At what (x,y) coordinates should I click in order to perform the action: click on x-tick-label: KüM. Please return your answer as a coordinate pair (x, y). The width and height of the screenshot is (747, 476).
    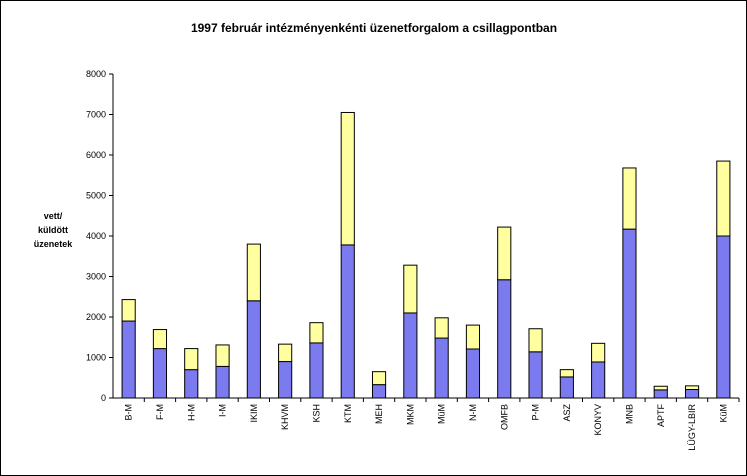
    Looking at the image, I should click on (723, 413).